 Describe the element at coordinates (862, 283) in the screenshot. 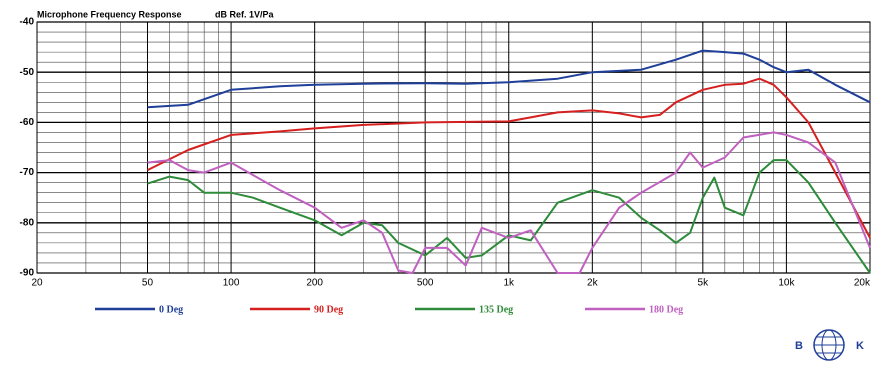

I see `x-tick-label: 20k` at that location.